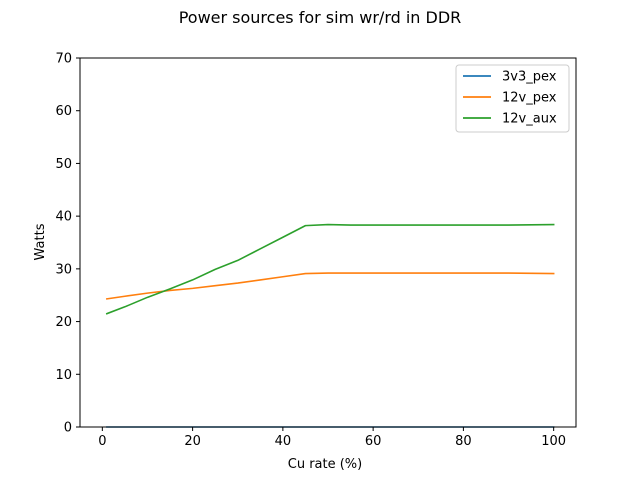 The image size is (640, 480). I want to click on y-tick-label: 60, so click(63, 111).